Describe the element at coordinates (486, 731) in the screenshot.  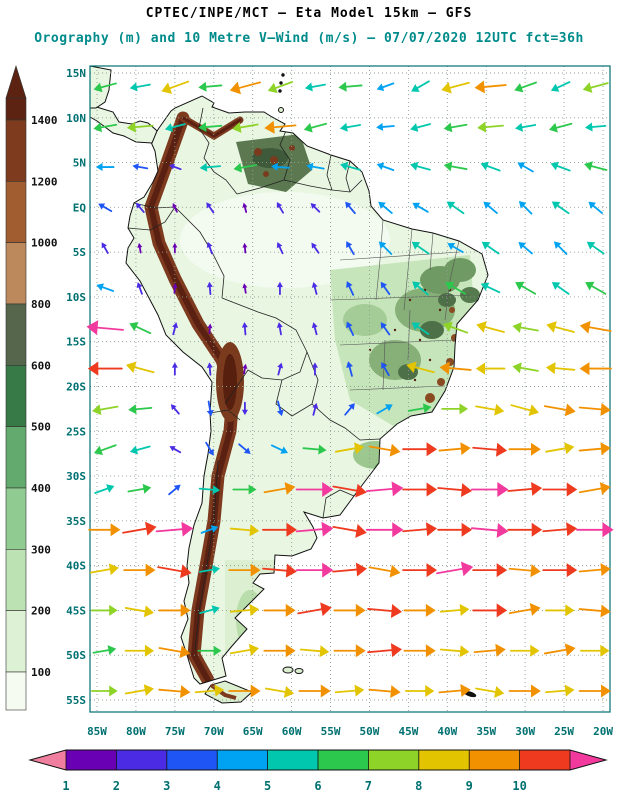
I see `lon-label: 35W` at that location.